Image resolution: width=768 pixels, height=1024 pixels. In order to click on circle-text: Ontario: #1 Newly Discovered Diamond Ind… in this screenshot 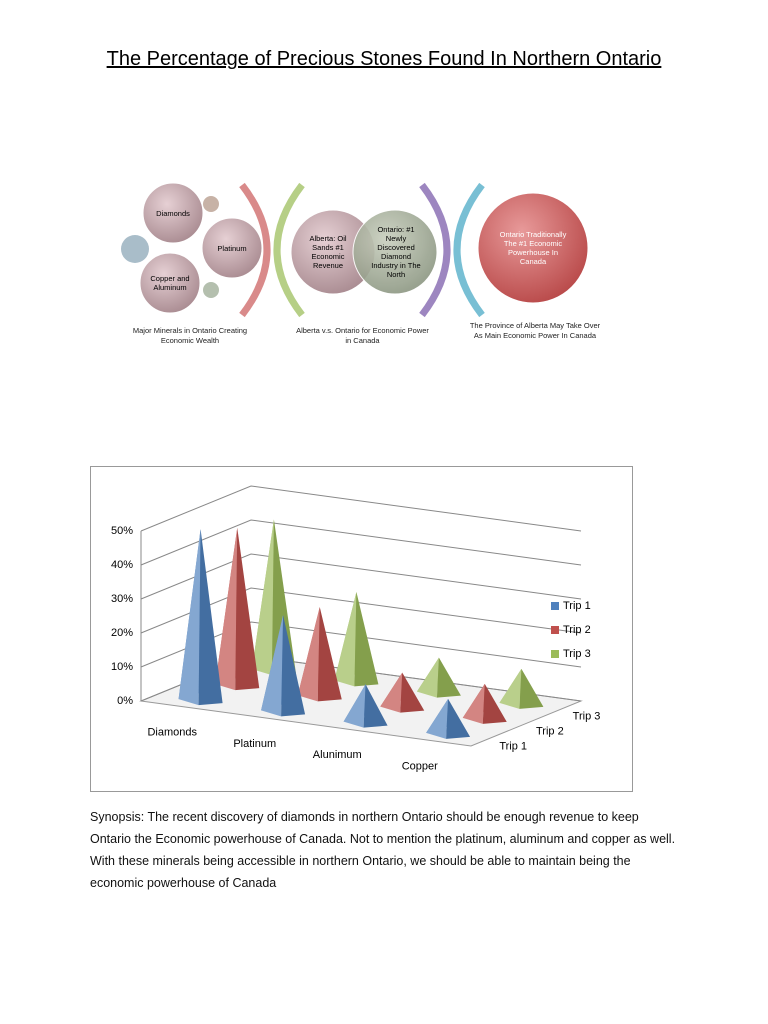, I will do `click(396, 252)`.